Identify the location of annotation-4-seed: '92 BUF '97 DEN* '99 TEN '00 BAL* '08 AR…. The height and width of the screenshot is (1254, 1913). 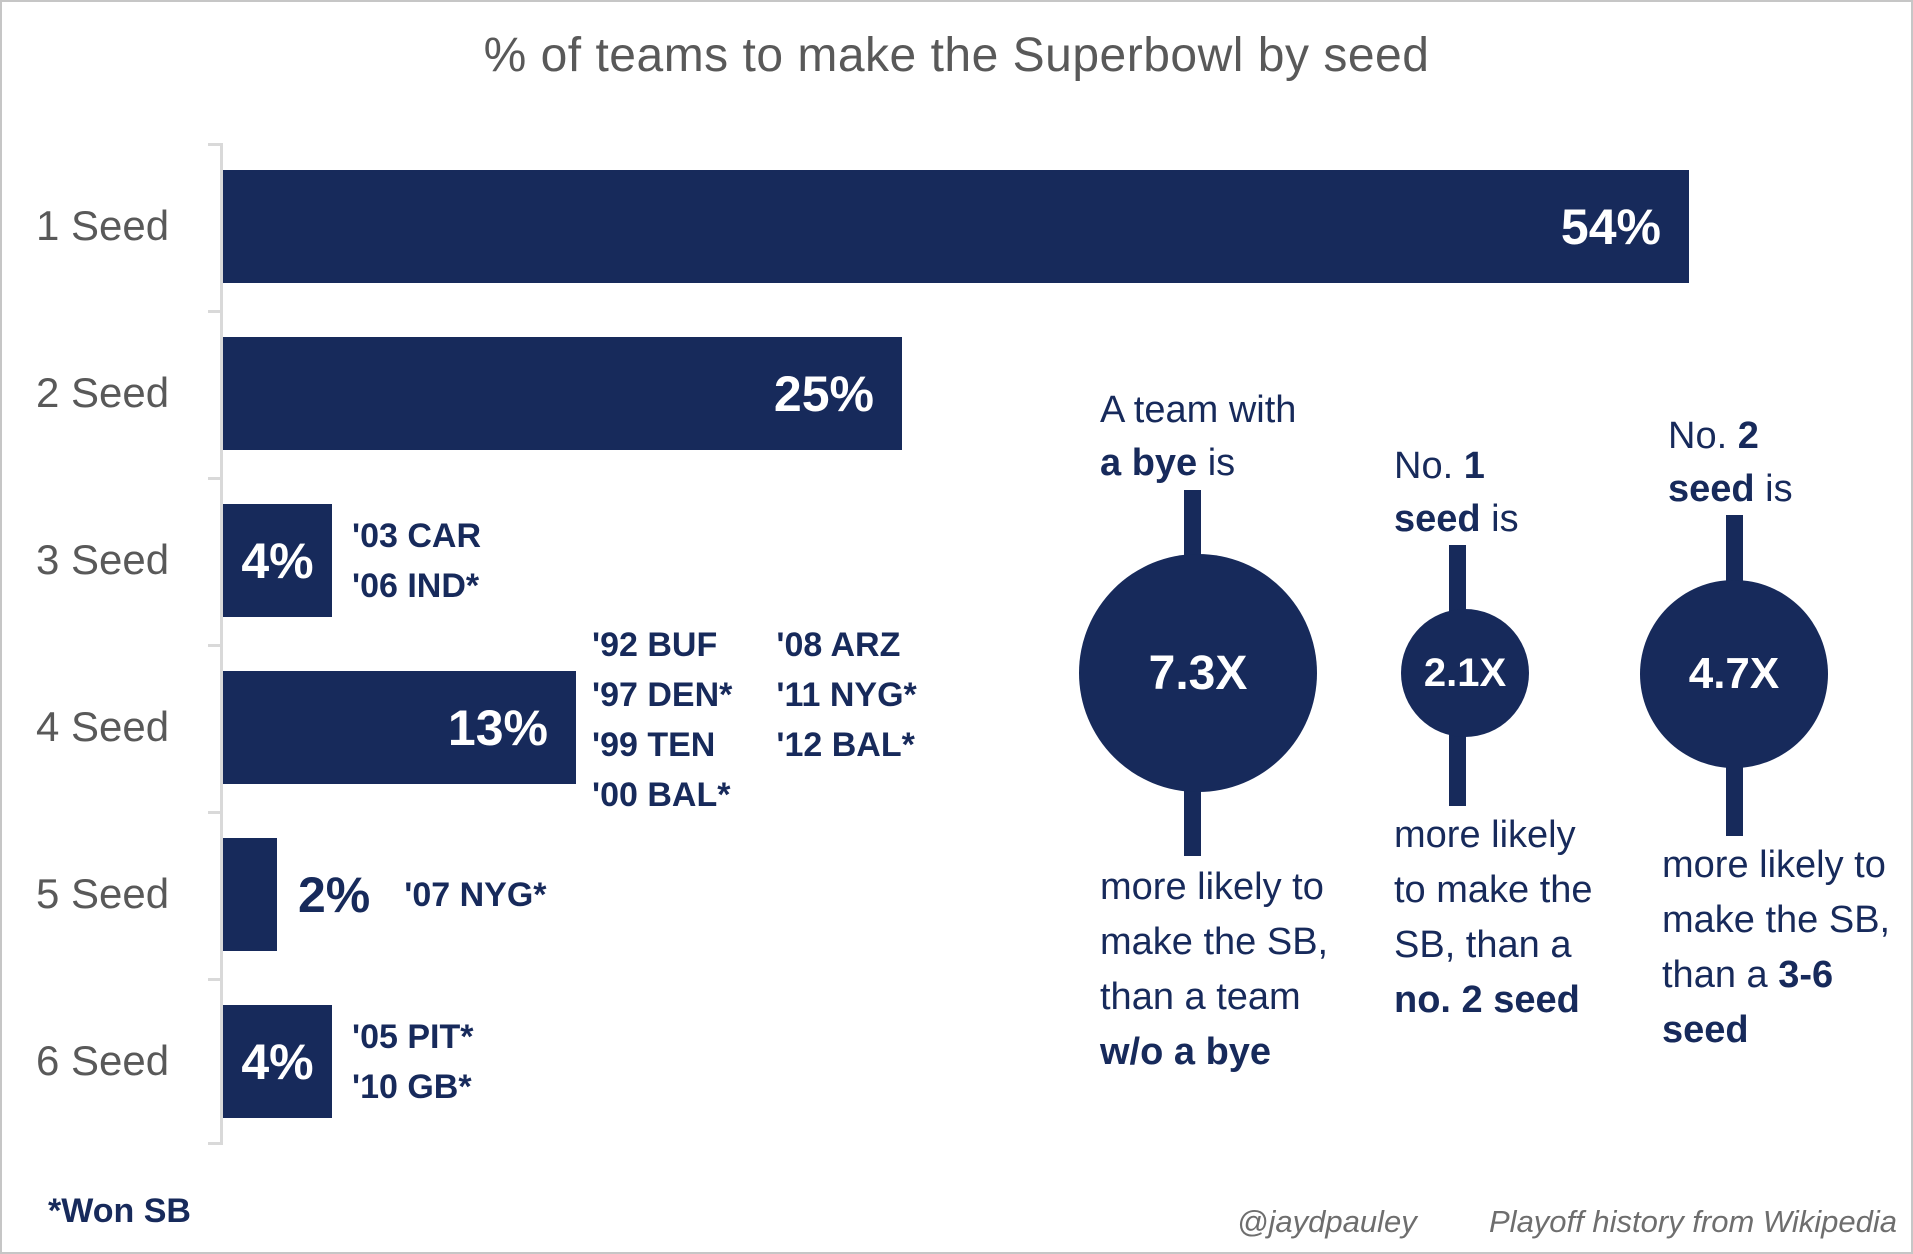
(754, 720).